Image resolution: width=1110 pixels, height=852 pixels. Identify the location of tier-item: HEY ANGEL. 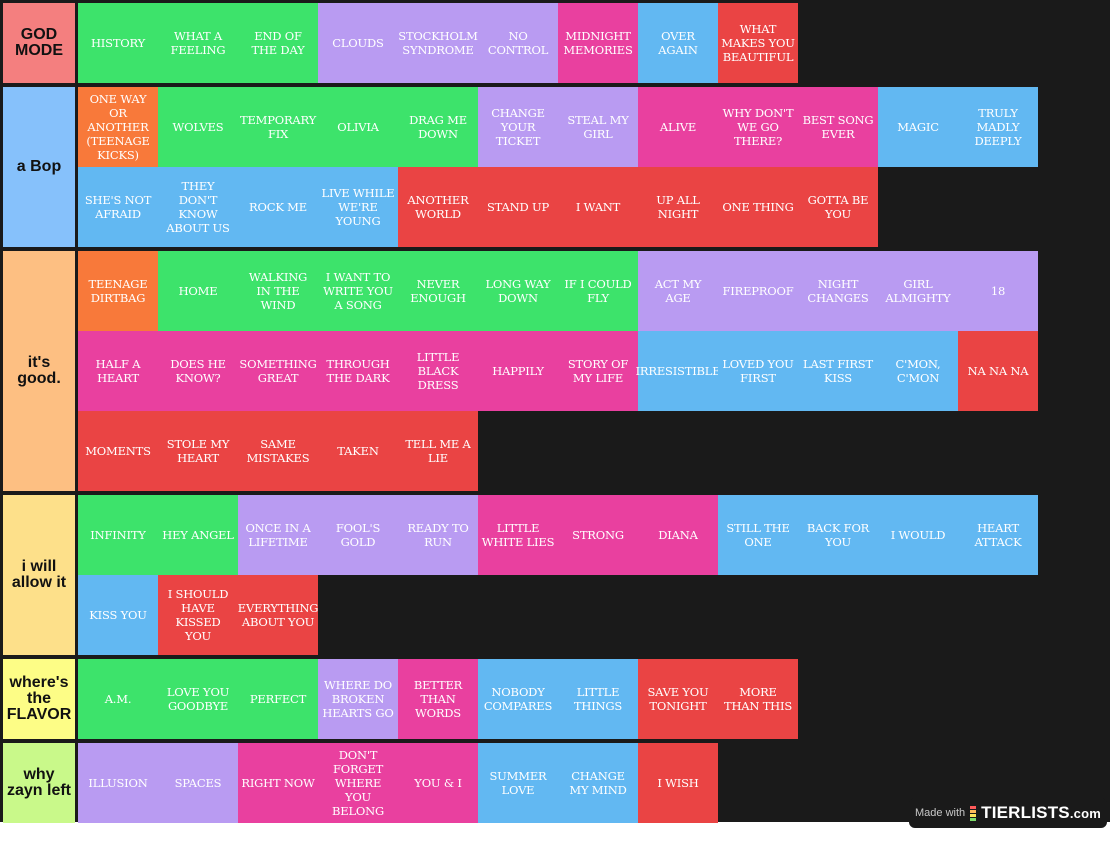
(198, 535).